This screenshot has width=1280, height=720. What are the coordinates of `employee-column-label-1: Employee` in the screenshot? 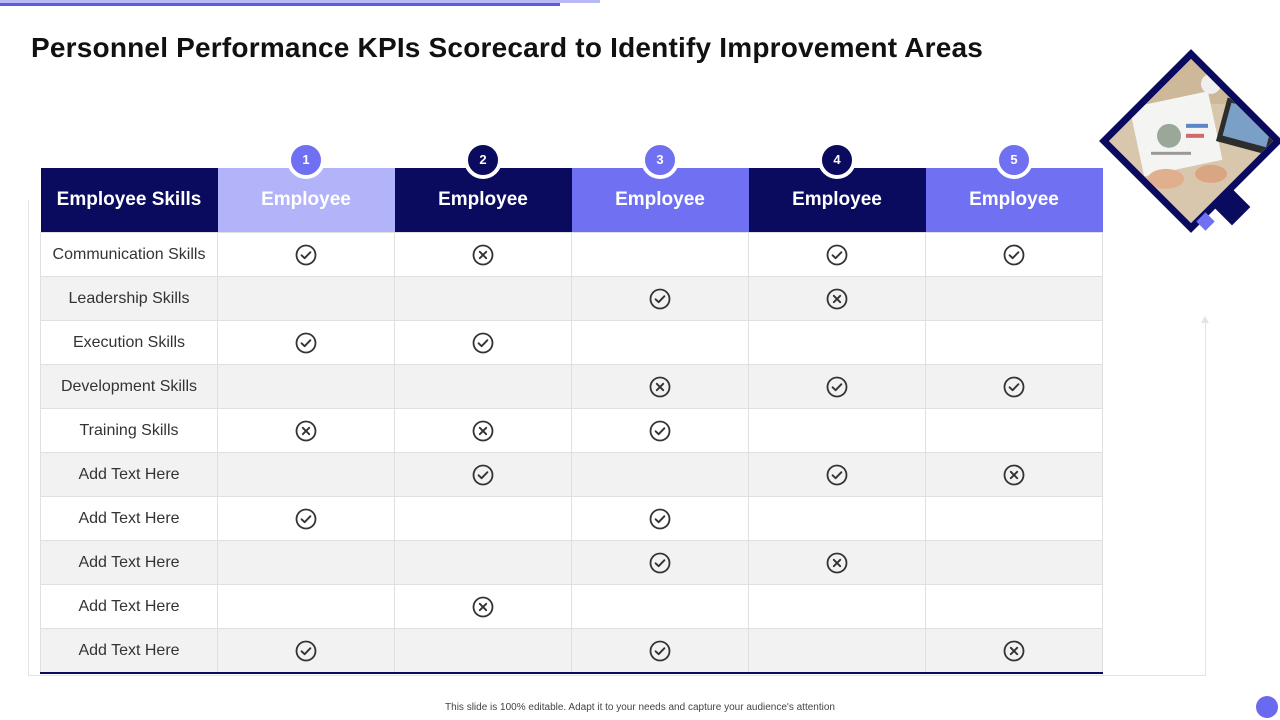 It's located at (306, 199).